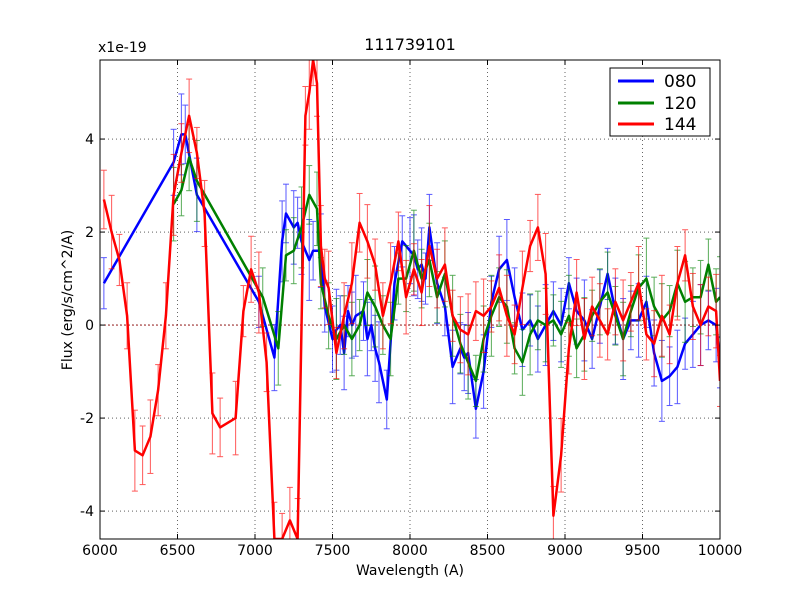 This screenshot has width=800, height=600. Describe the element at coordinates (68, 300) in the screenshot. I see `y-axis-label: Flux (erg/s/cm^2/A)` at that location.